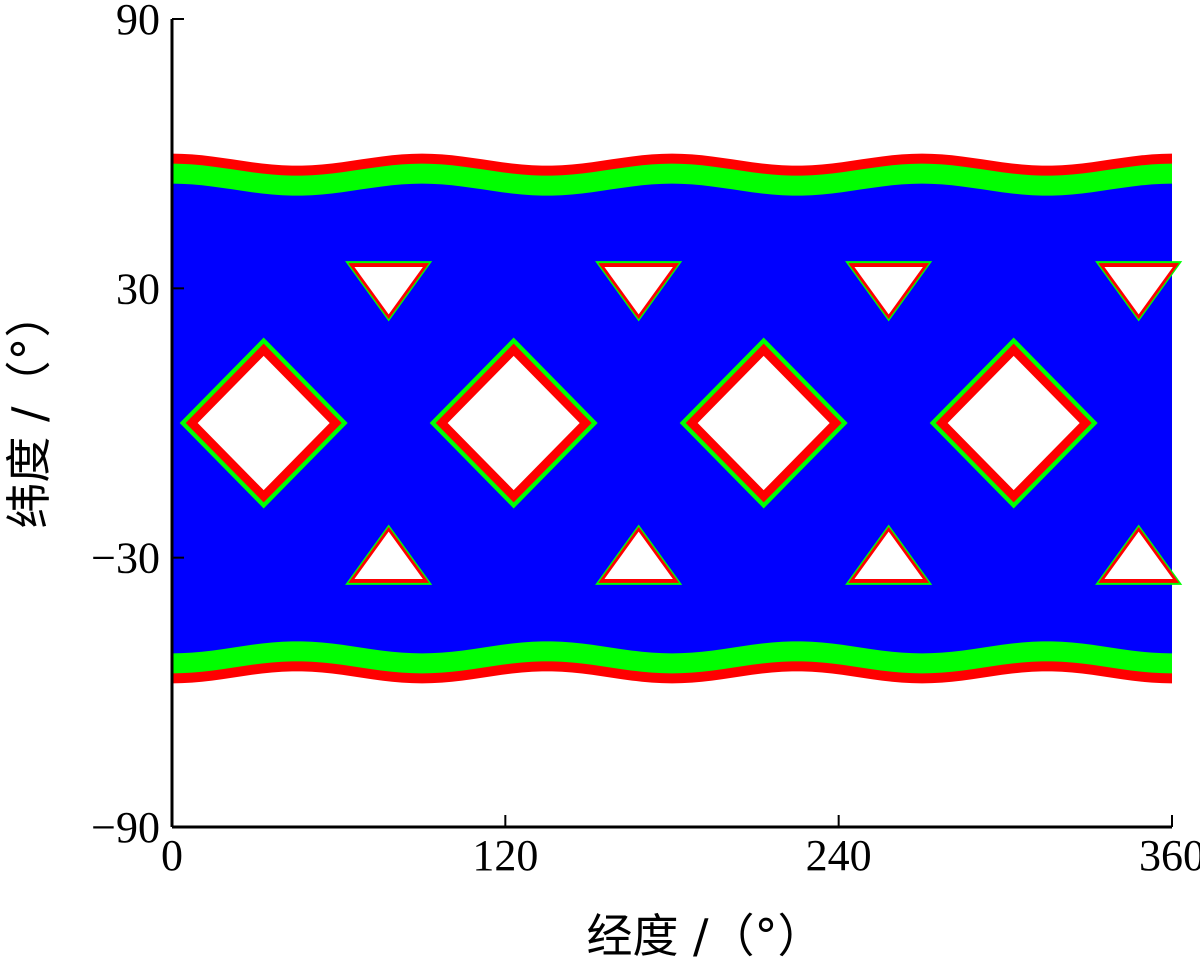 Image resolution: width=1200 pixels, height=963 pixels. What do you see at coordinates (388, 555) in the screenshot?
I see `hole-8-uncovered` at bounding box center [388, 555].